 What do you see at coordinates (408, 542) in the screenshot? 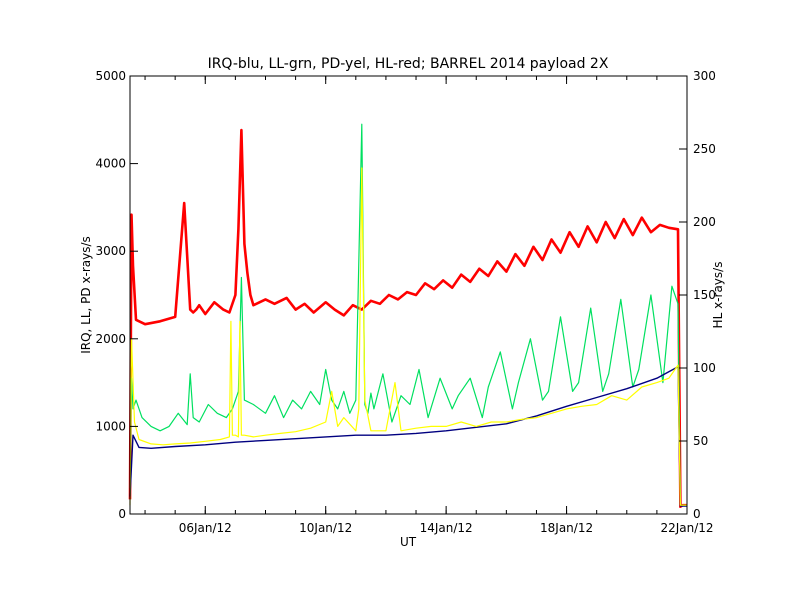
I see `x-axis-label: UT` at bounding box center [408, 542].